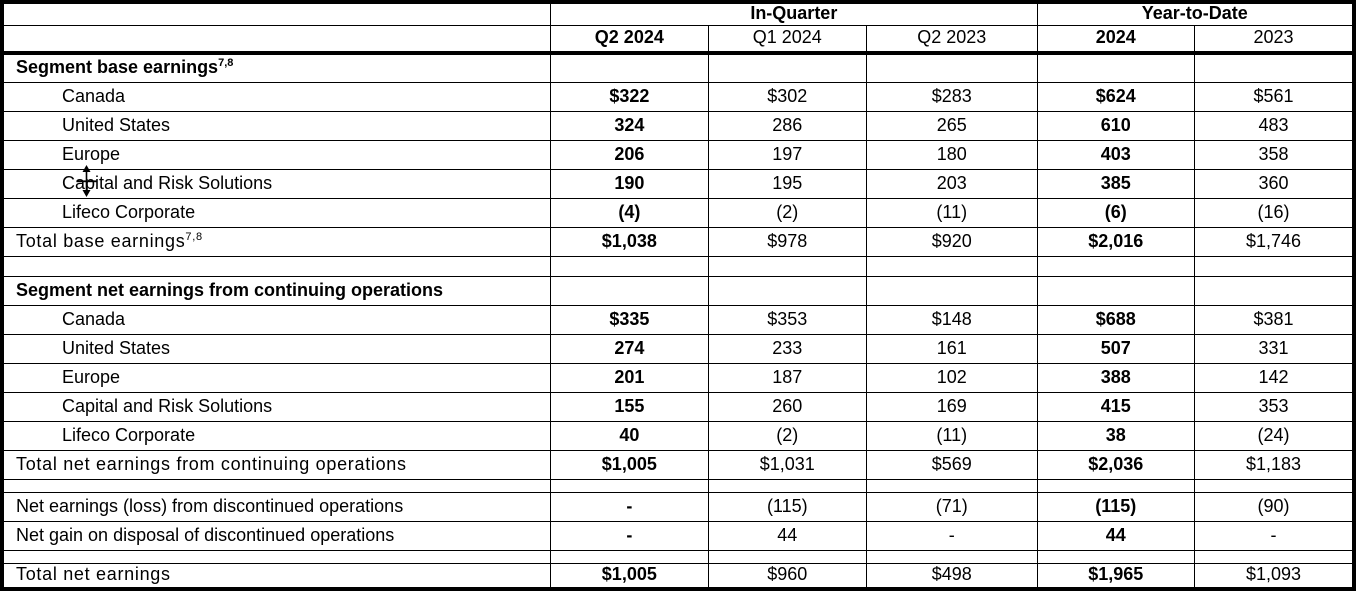  What do you see at coordinates (629, 183) in the screenshot?
I see `cell-value: 190` at bounding box center [629, 183].